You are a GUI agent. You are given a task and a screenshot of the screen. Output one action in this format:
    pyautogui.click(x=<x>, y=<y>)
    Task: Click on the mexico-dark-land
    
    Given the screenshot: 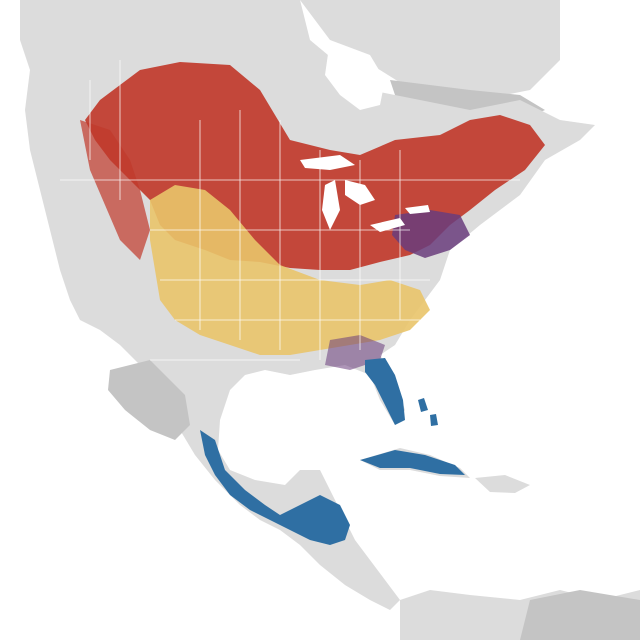 What is the action you would take?
    pyautogui.click(x=149, y=400)
    